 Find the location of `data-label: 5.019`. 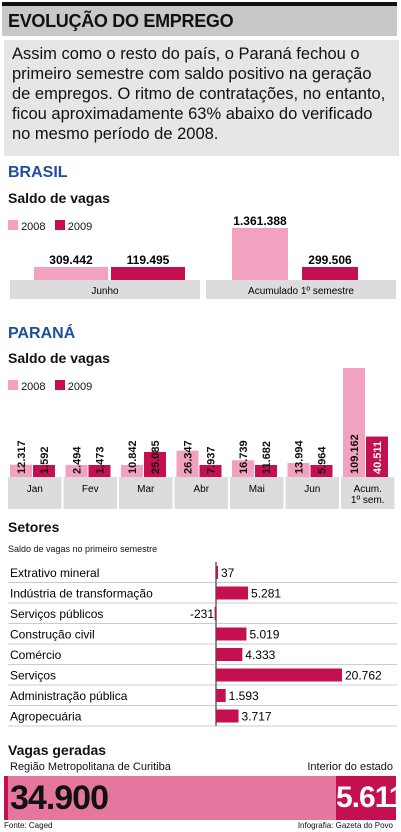

data-label: 5.019 is located at coordinates (264, 635).